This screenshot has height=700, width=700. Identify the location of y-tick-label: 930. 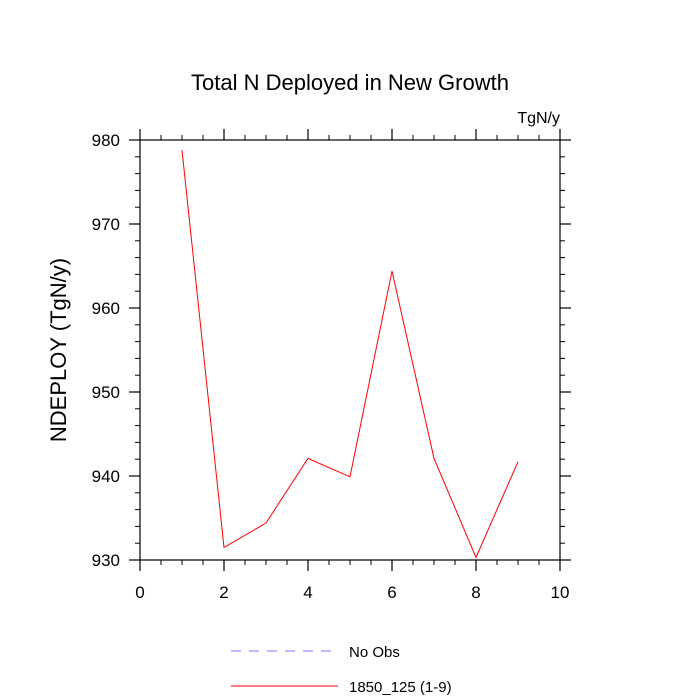
(106, 560).